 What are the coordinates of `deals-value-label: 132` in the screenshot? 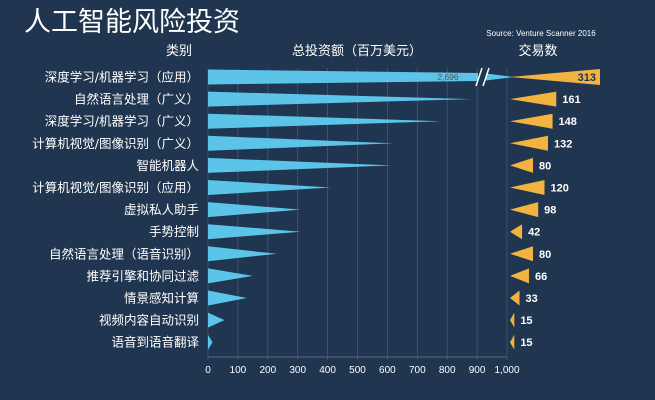 It's located at (563, 144).